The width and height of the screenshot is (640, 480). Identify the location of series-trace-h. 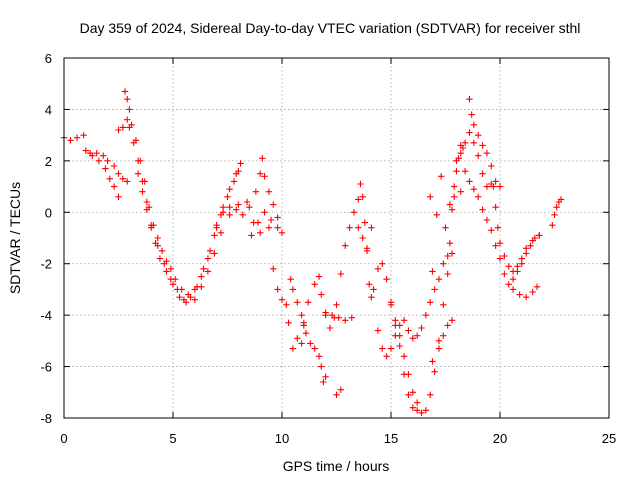
(330, 280).